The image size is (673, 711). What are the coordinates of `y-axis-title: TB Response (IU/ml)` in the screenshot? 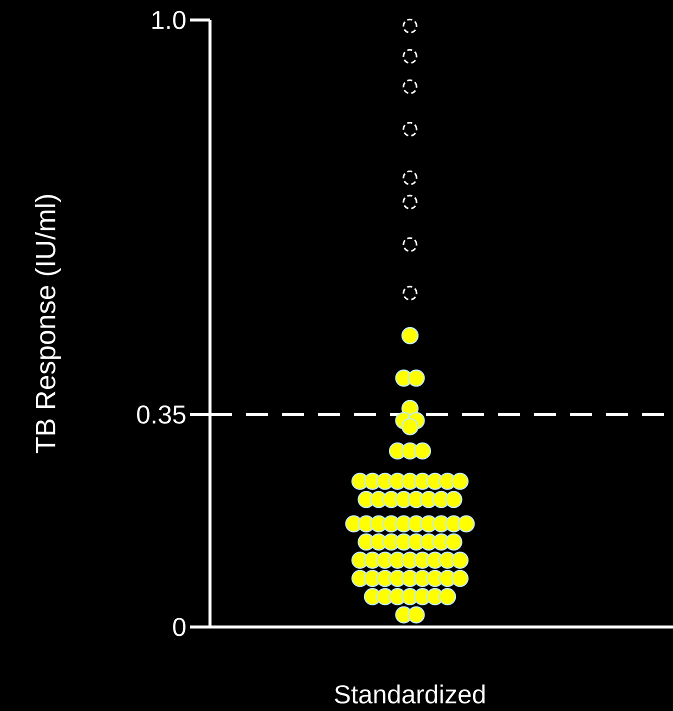 It's located at (47, 324).